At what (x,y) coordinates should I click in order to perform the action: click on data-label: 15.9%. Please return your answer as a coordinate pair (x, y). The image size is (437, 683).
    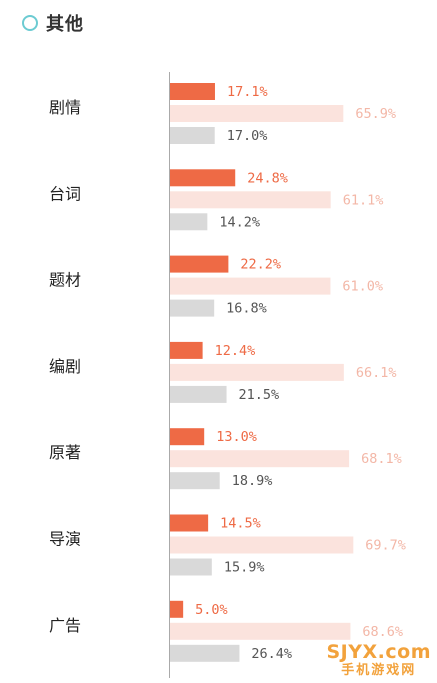
    Looking at the image, I should click on (244, 568).